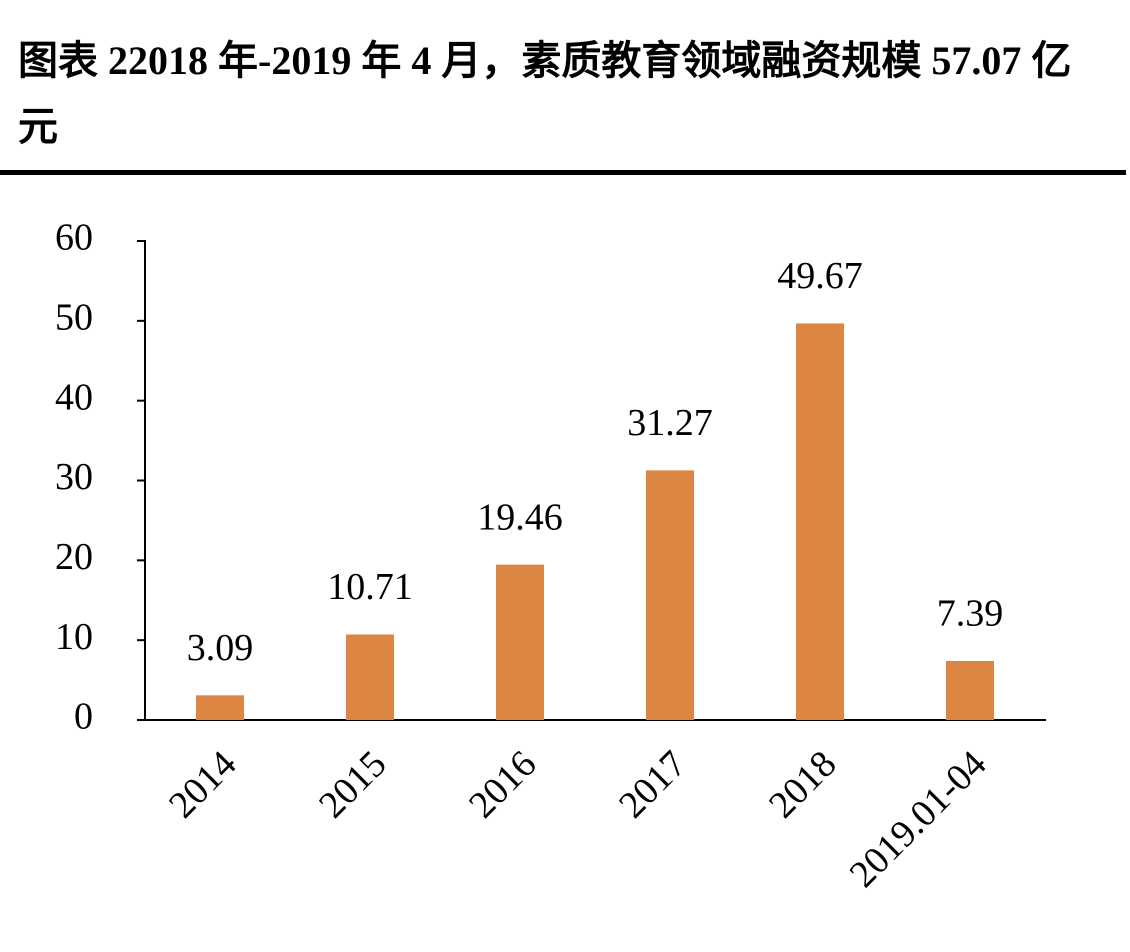 This screenshot has width=1130, height=952. Describe the element at coordinates (74, 238) in the screenshot. I see `y-tick-label: 60` at that location.